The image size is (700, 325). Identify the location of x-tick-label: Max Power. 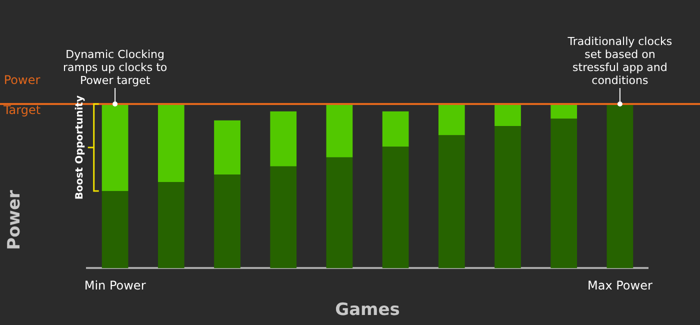
(619, 285).